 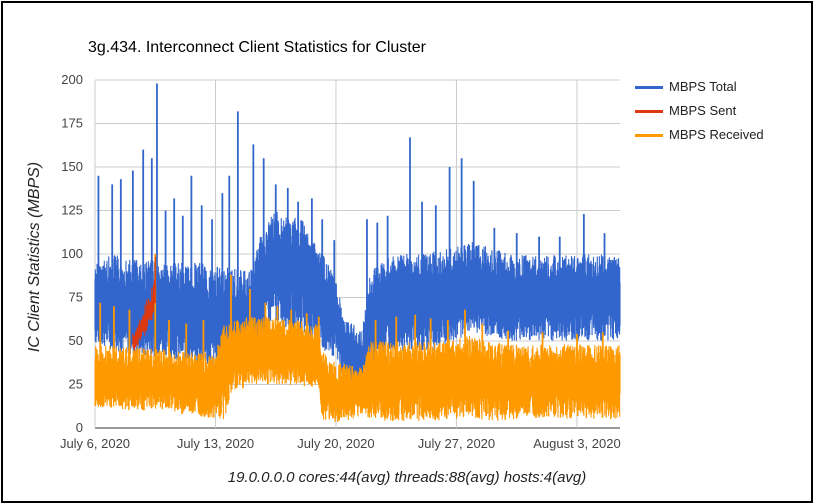 What do you see at coordinates (649, 111) in the screenshot?
I see `legend-swatch-sent` at bounding box center [649, 111].